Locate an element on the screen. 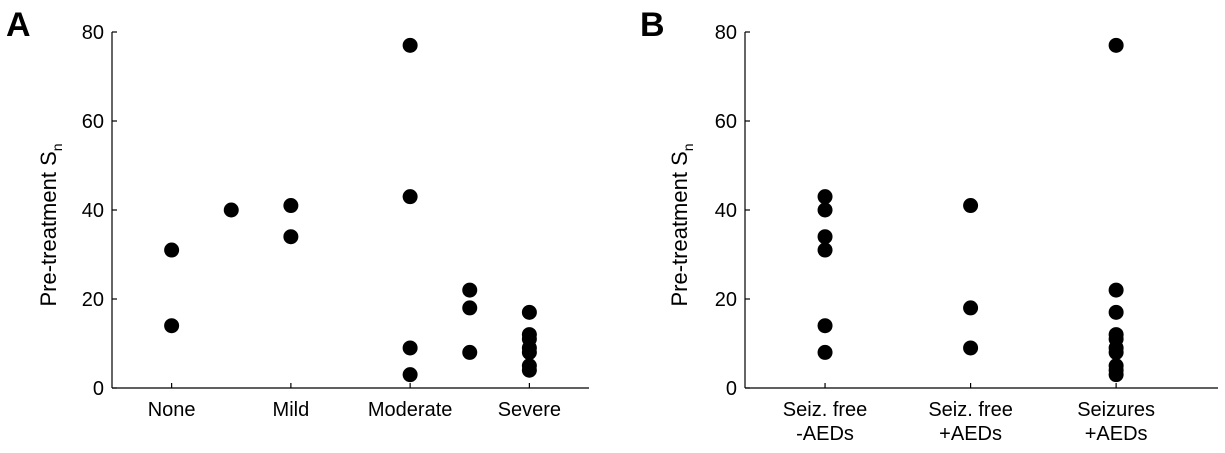 This screenshot has height=453, width=1225. x-tick-label: -AEDs is located at coordinates (825, 434).